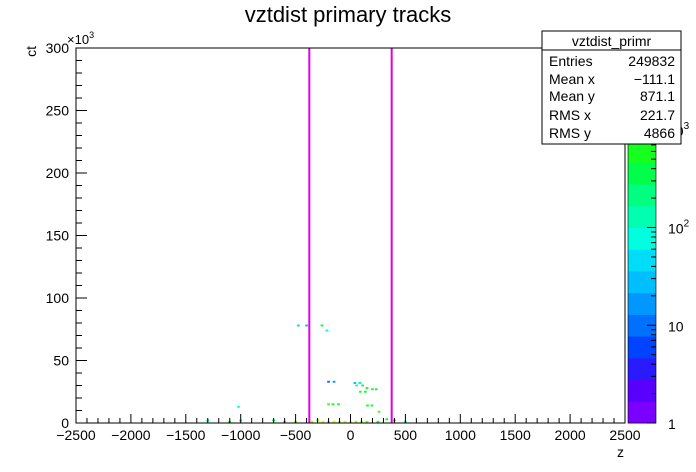  Describe the element at coordinates (657, 115) in the screenshot. I see `stats-rms-x-value: 221.7` at that location.